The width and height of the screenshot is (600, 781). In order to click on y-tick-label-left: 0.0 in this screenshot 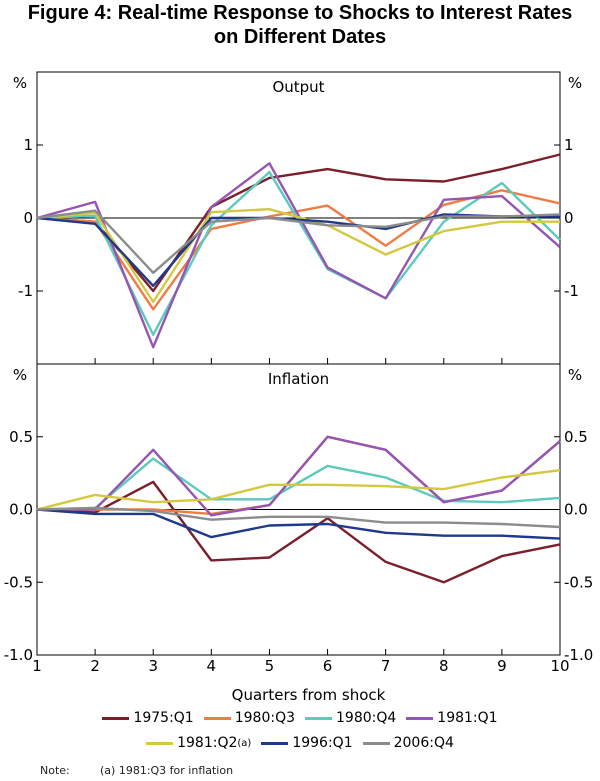, I will do `click(21, 510)`.